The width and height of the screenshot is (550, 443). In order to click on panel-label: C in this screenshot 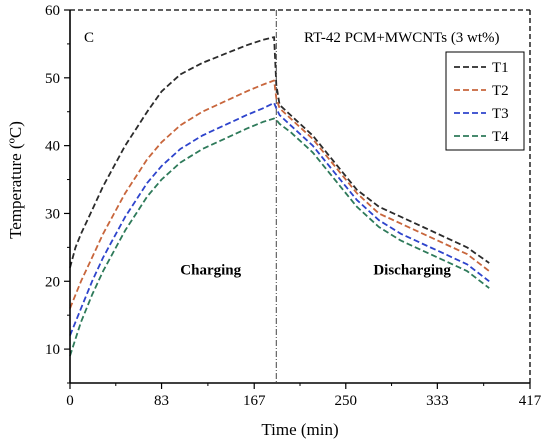, I will do `click(89, 38)`.